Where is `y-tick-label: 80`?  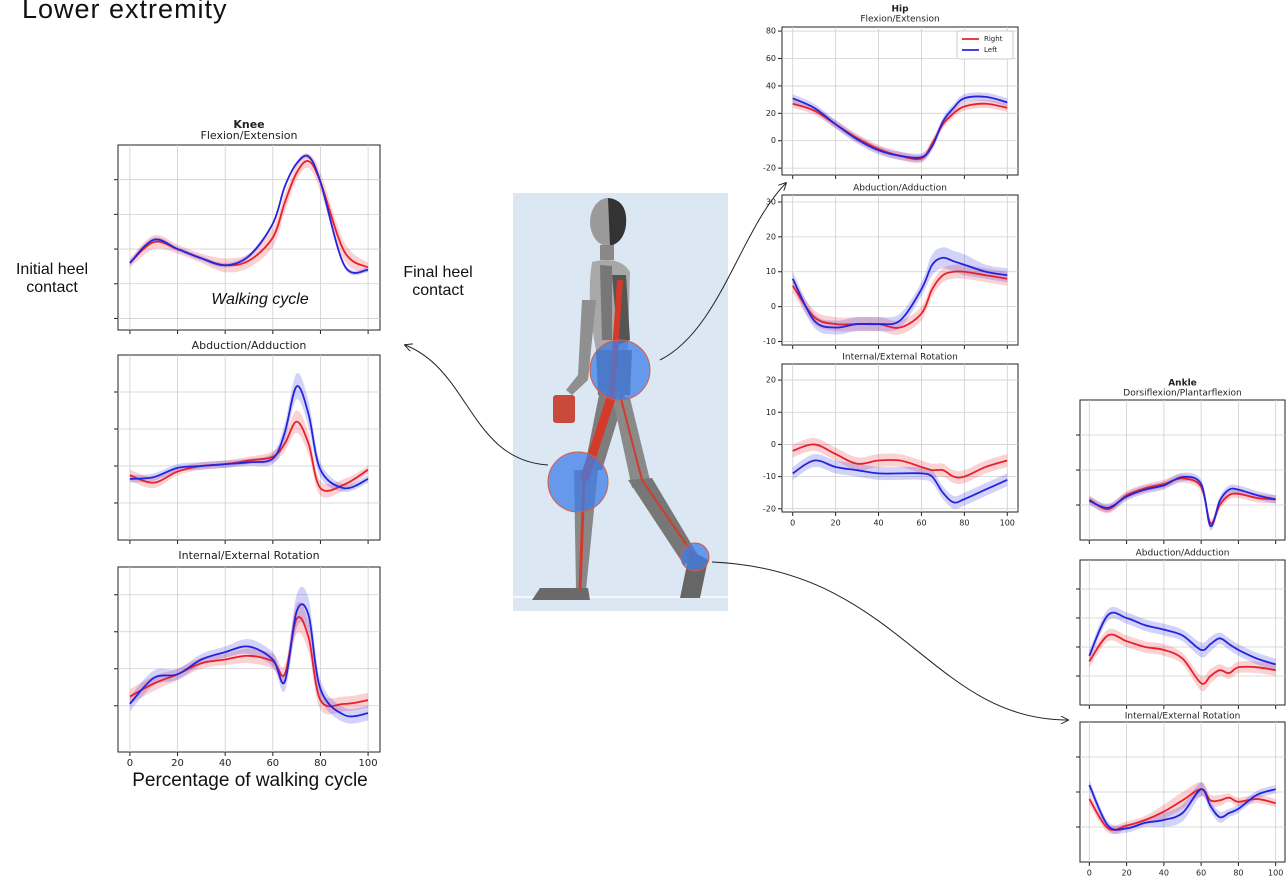
y-tick-label: 80 is located at coordinates (771, 31).